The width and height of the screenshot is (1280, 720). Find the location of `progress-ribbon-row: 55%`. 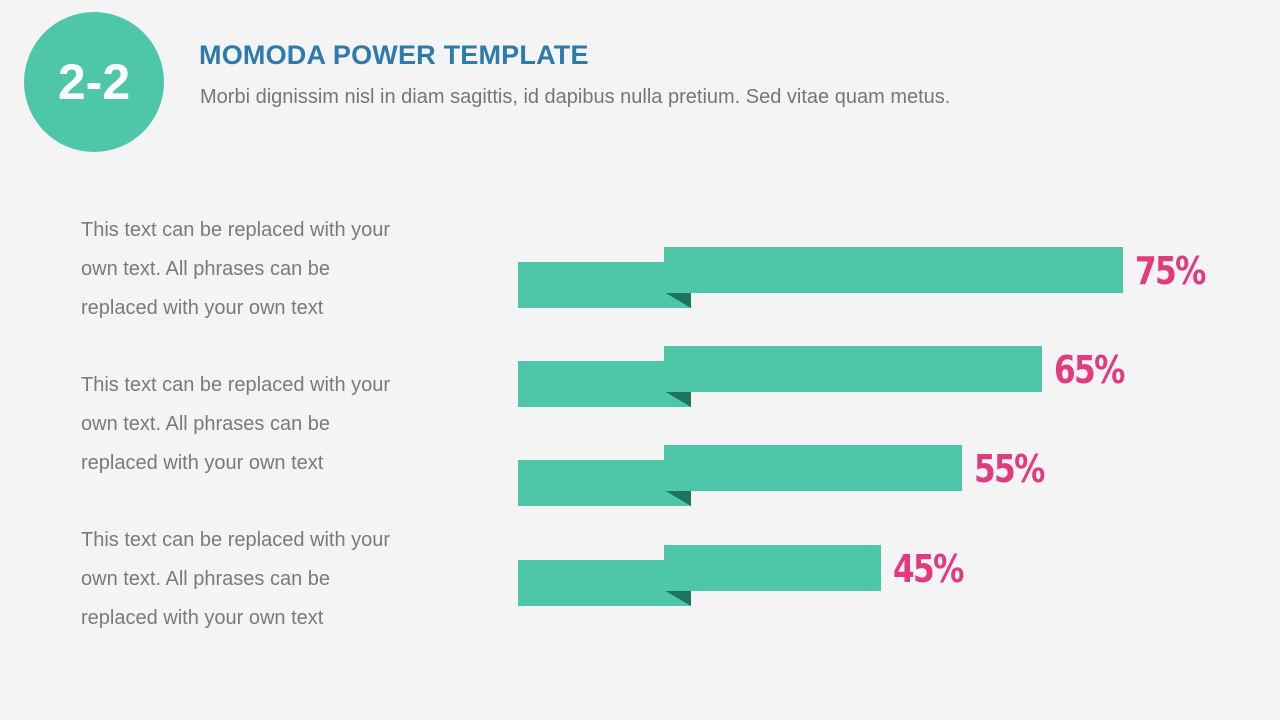

progress-ribbon-row: 55% is located at coordinates (888, 476).